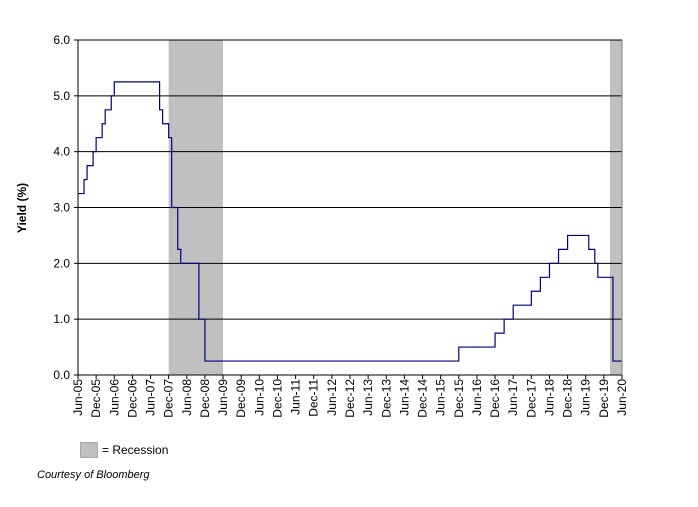  Describe the element at coordinates (368, 397) in the screenshot. I see `x-tick-label: Jun-13` at that location.